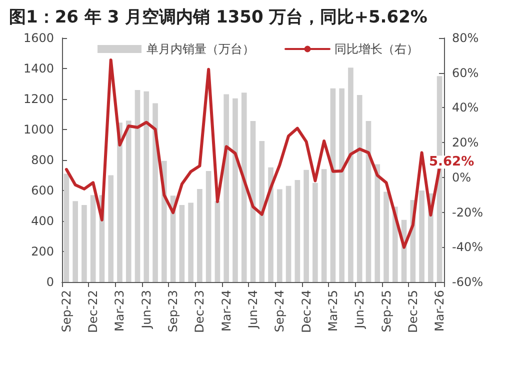 This screenshot has width=516, height=370. I want to click on y2-tick-label: 40%, so click(465, 107).